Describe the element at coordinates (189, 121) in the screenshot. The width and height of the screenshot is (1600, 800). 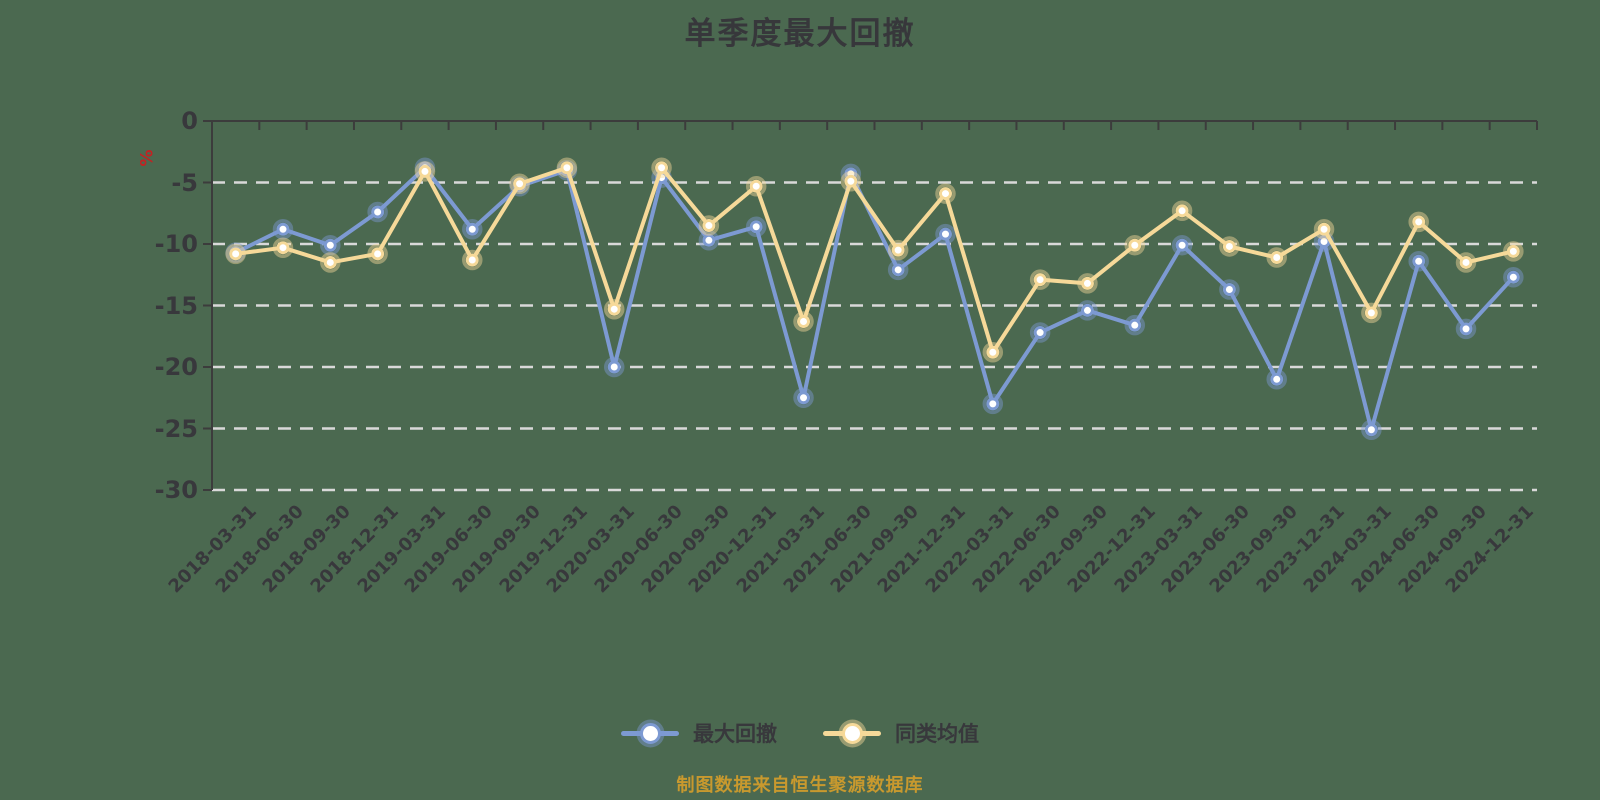
I see `y-axis-label: 0` at that location.